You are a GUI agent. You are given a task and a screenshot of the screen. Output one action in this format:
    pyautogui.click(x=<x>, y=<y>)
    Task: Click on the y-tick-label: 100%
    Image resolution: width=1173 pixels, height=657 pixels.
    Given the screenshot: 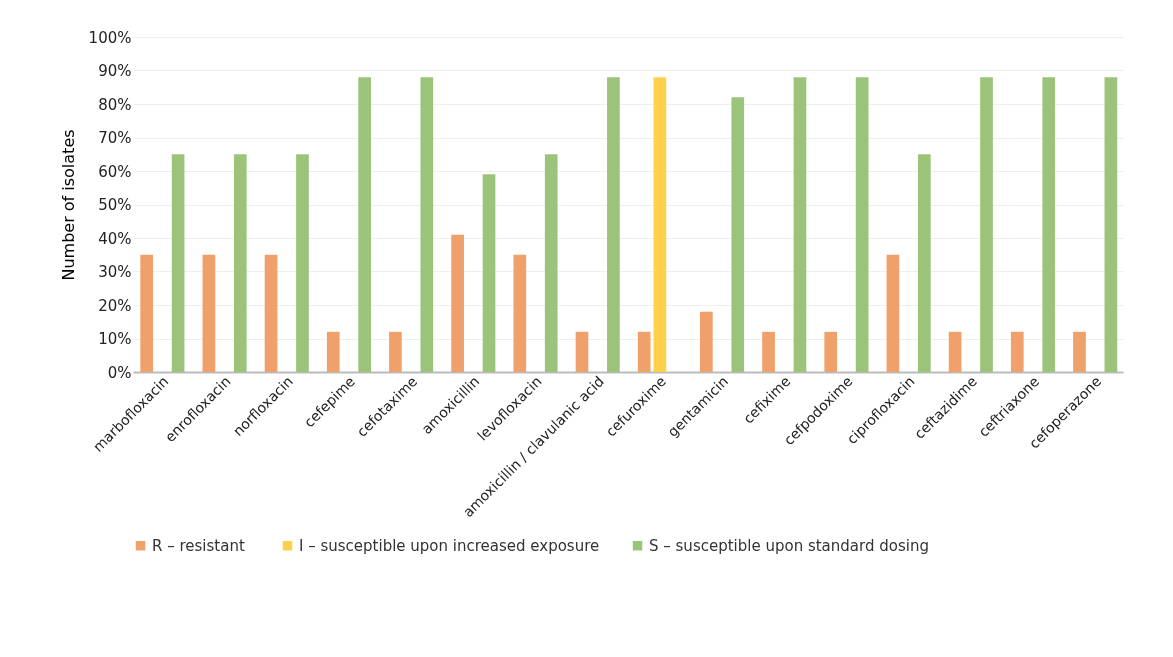 What is the action you would take?
    pyautogui.click(x=110, y=37)
    